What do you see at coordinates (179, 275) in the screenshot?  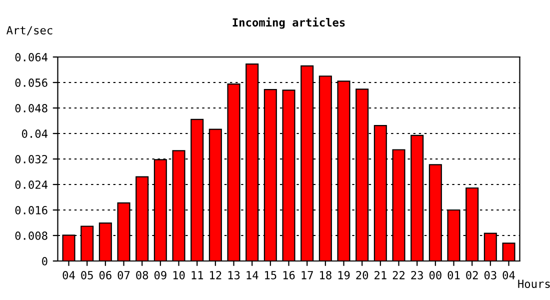 I see `x-tick-label: 10` at bounding box center [179, 275].